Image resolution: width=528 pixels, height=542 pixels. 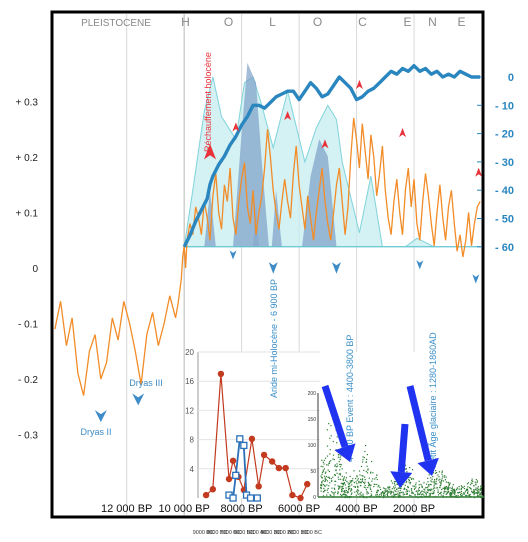 I want to click on holocene-letter: O, so click(x=229, y=22).